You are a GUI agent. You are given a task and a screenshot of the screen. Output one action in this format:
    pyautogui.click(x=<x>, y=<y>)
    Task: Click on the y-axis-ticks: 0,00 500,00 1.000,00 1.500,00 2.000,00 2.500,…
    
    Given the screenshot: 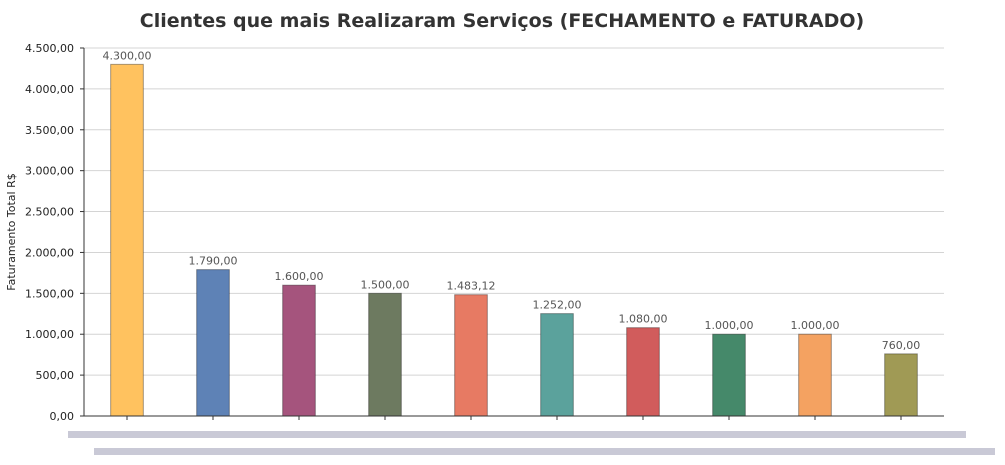 What is the action you would take?
    pyautogui.click(x=54, y=232)
    